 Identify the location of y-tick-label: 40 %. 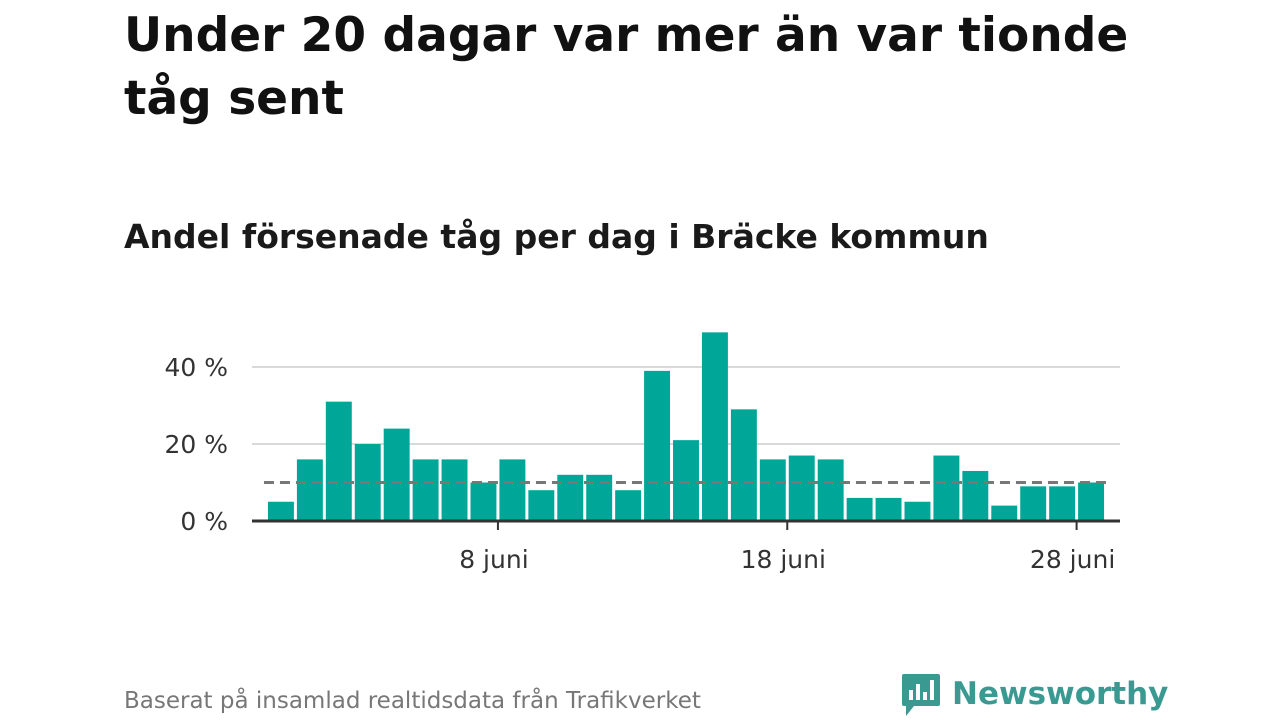
(196, 367).